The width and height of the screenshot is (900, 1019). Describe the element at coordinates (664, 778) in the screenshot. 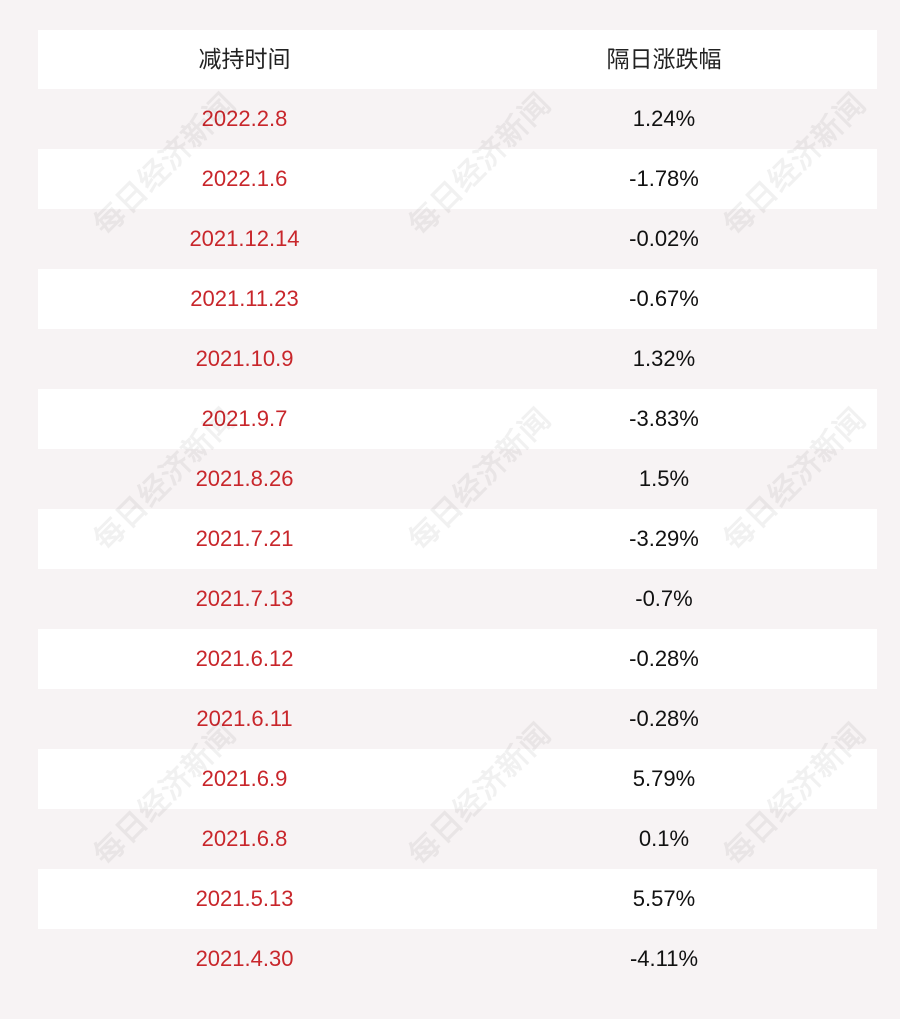

I see `next-day-change: 5.79%` at that location.